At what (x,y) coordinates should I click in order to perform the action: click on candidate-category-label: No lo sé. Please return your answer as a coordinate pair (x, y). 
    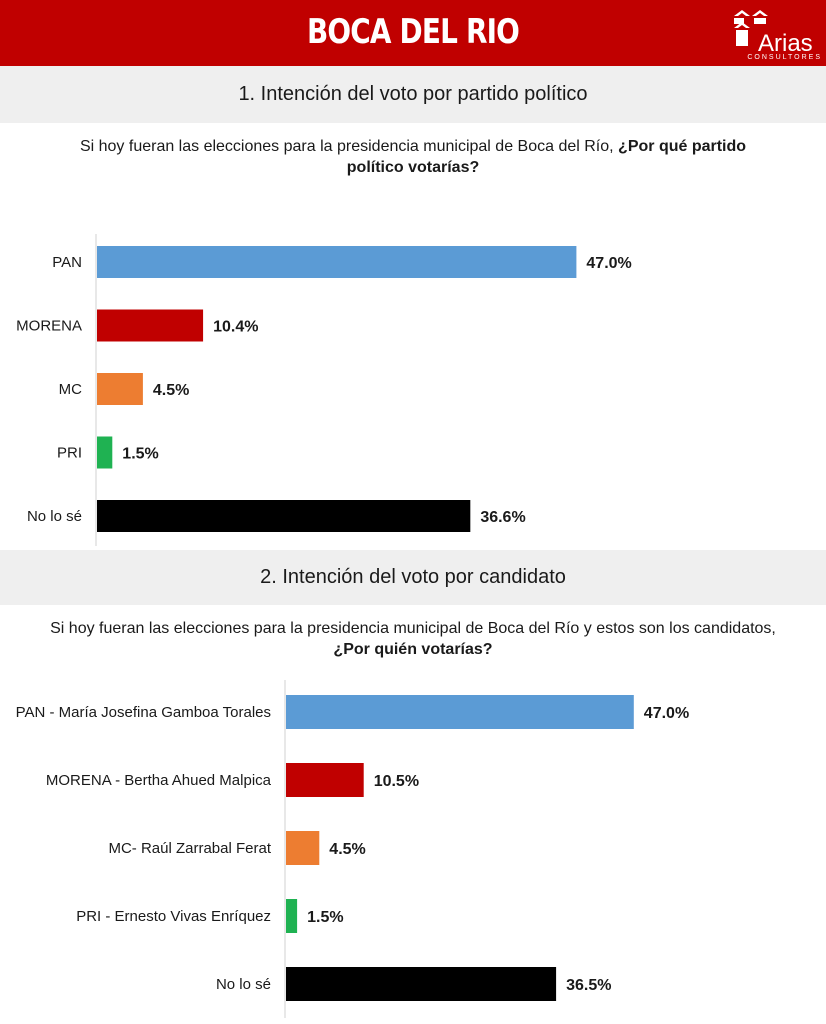
    Looking at the image, I should click on (243, 984).